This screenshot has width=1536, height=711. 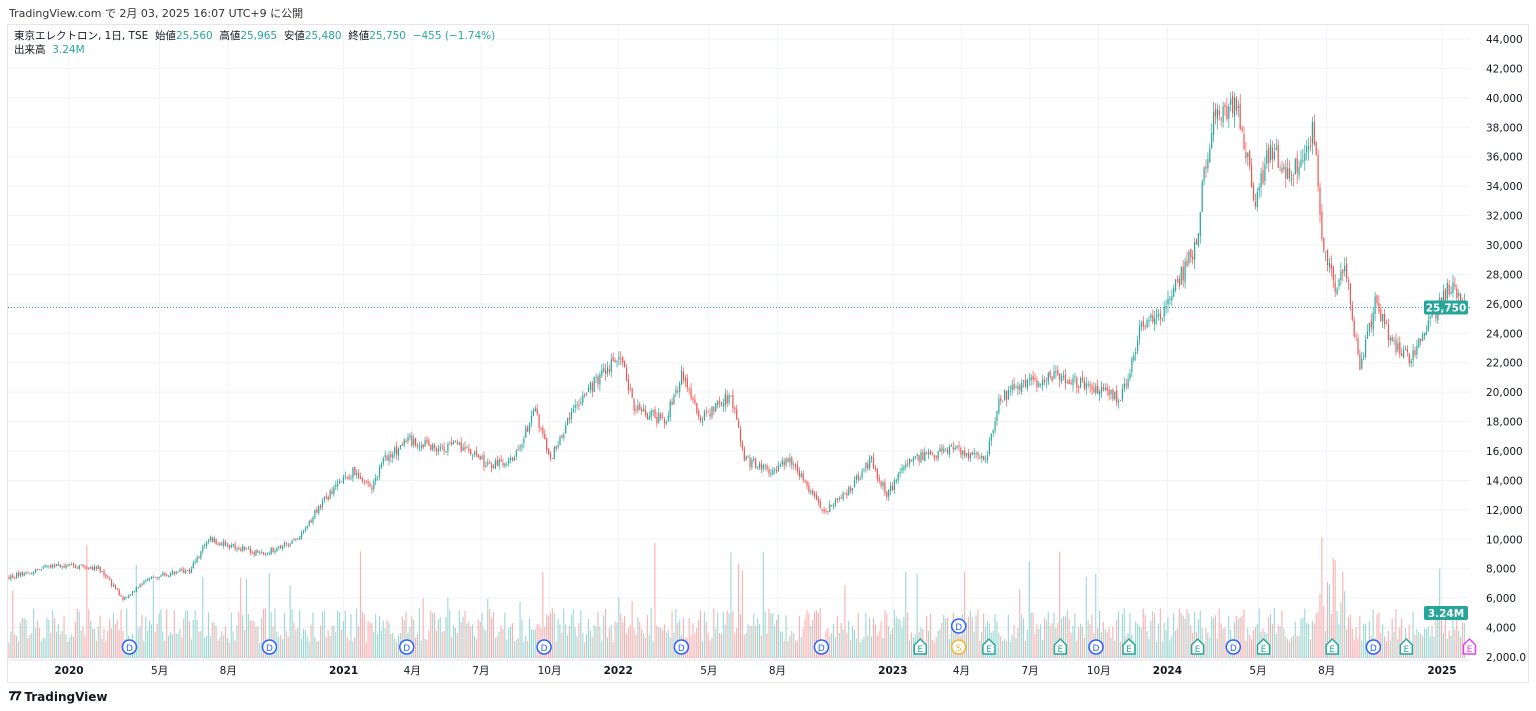 I want to click on symbol-title: 東京エレクトロン, 1日, TSE, so click(x=81, y=36).